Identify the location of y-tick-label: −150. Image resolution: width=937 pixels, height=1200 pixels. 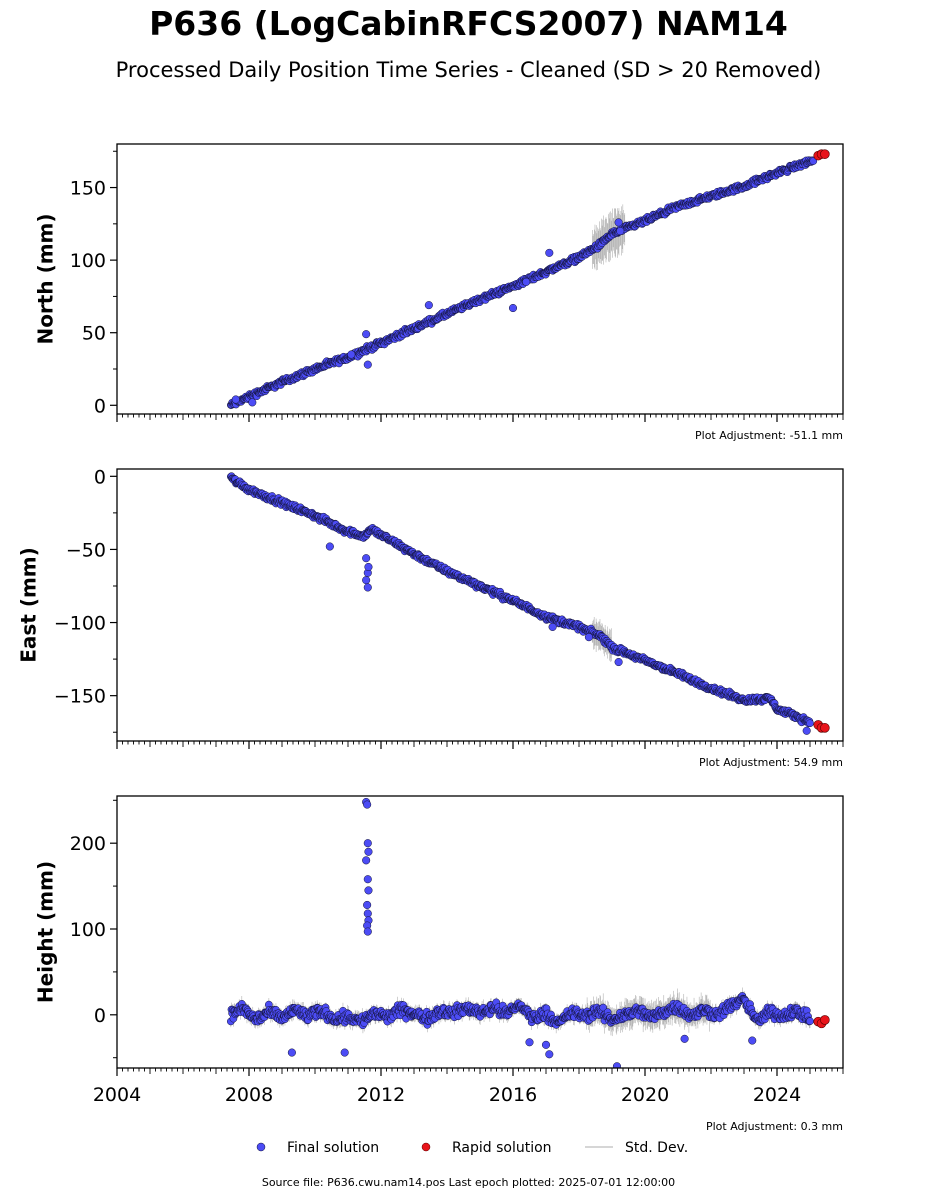
(80, 697).